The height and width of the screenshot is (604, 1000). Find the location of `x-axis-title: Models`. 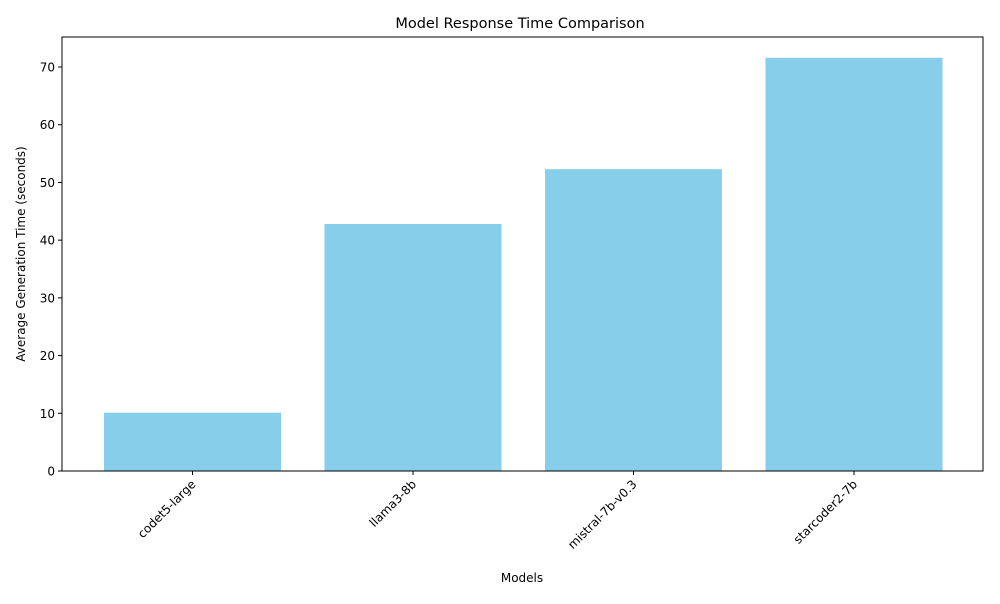

x-axis-title: Models is located at coordinates (522, 578).